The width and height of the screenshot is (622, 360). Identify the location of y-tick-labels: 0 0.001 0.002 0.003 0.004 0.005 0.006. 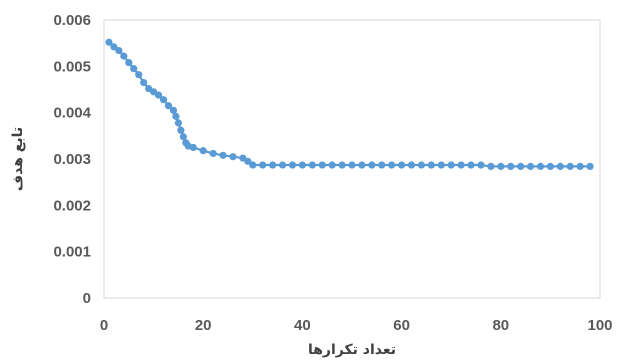
(72, 159).